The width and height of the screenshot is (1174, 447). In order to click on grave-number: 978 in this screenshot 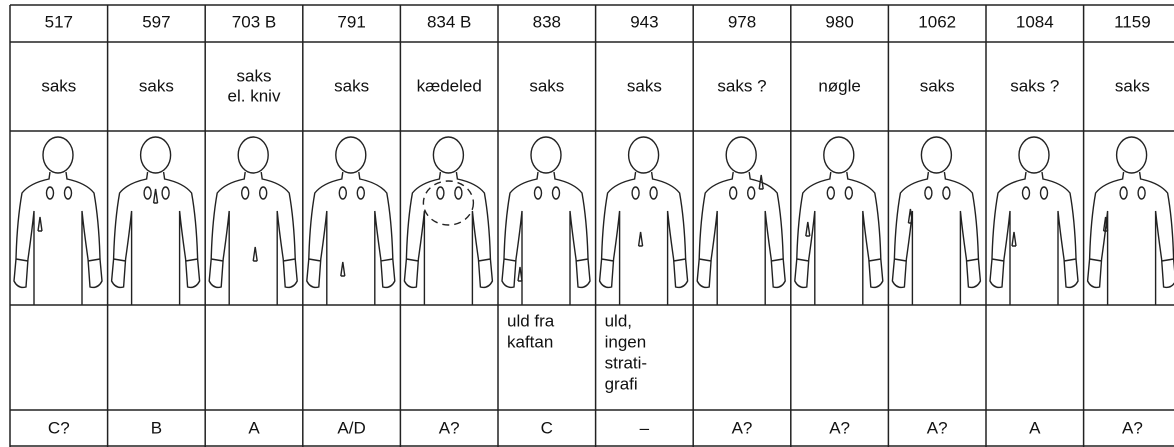, I will do `click(742, 21)`.